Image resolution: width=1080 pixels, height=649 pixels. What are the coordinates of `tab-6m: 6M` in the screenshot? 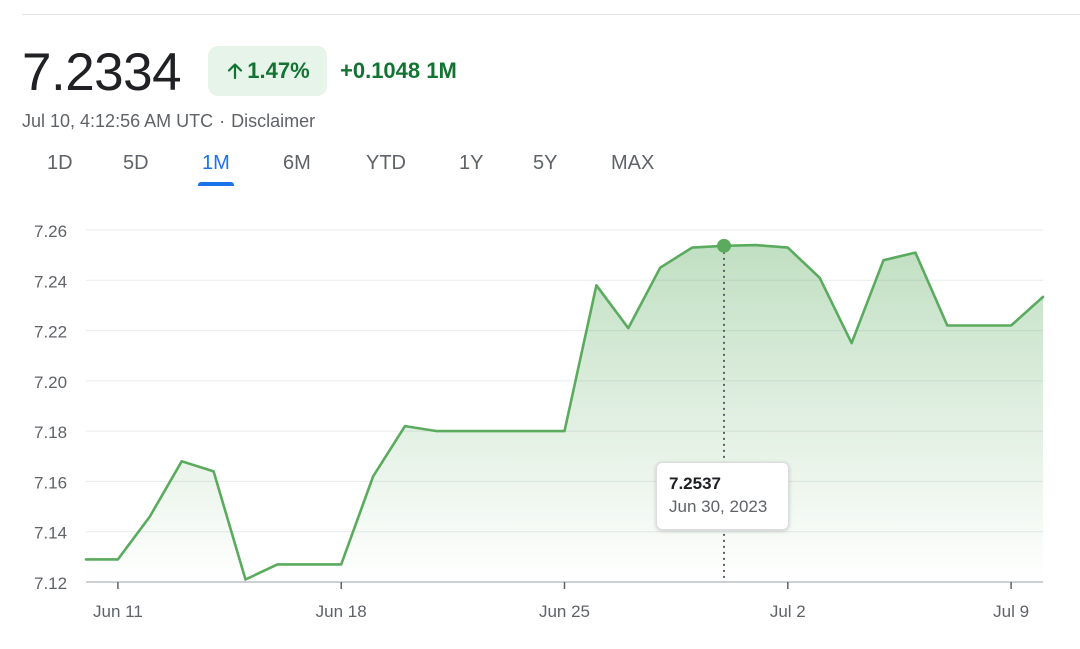 It's located at (297, 163).